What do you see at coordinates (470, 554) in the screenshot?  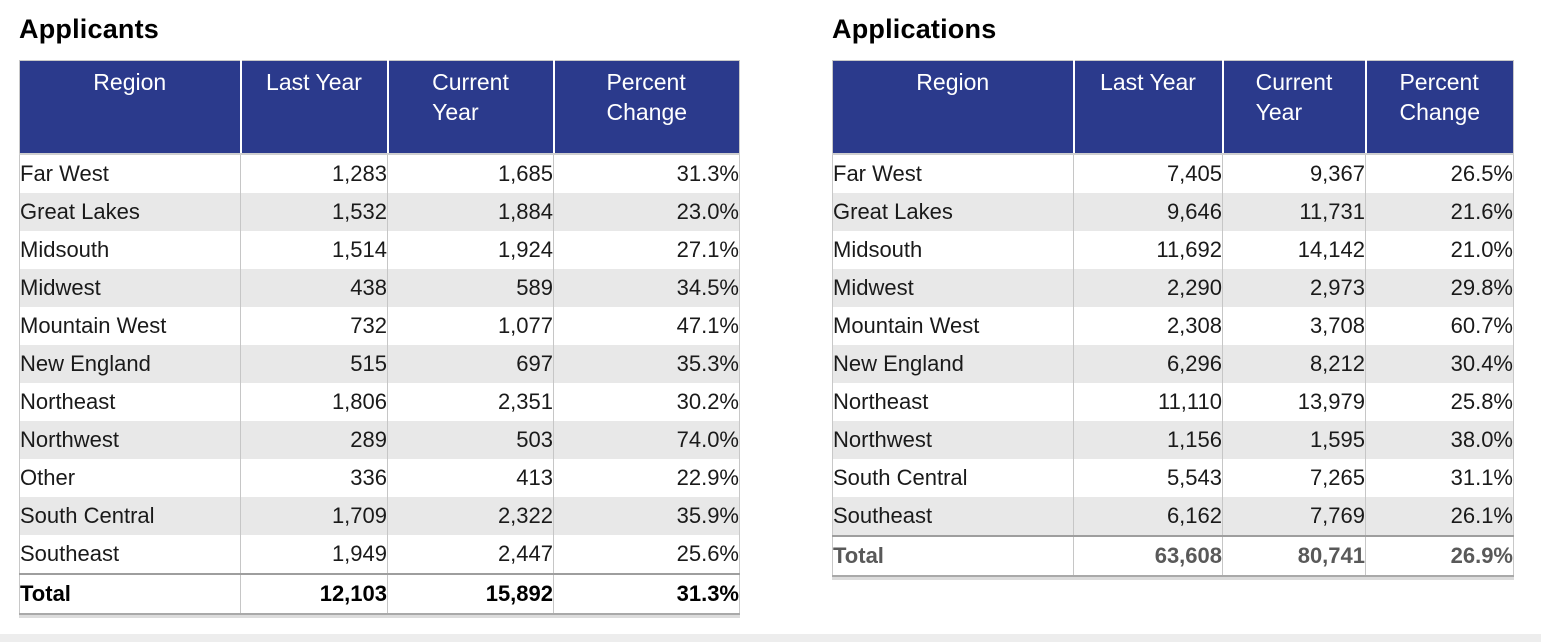 I see `current-year-cell: 2,447` at bounding box center [470, 554].